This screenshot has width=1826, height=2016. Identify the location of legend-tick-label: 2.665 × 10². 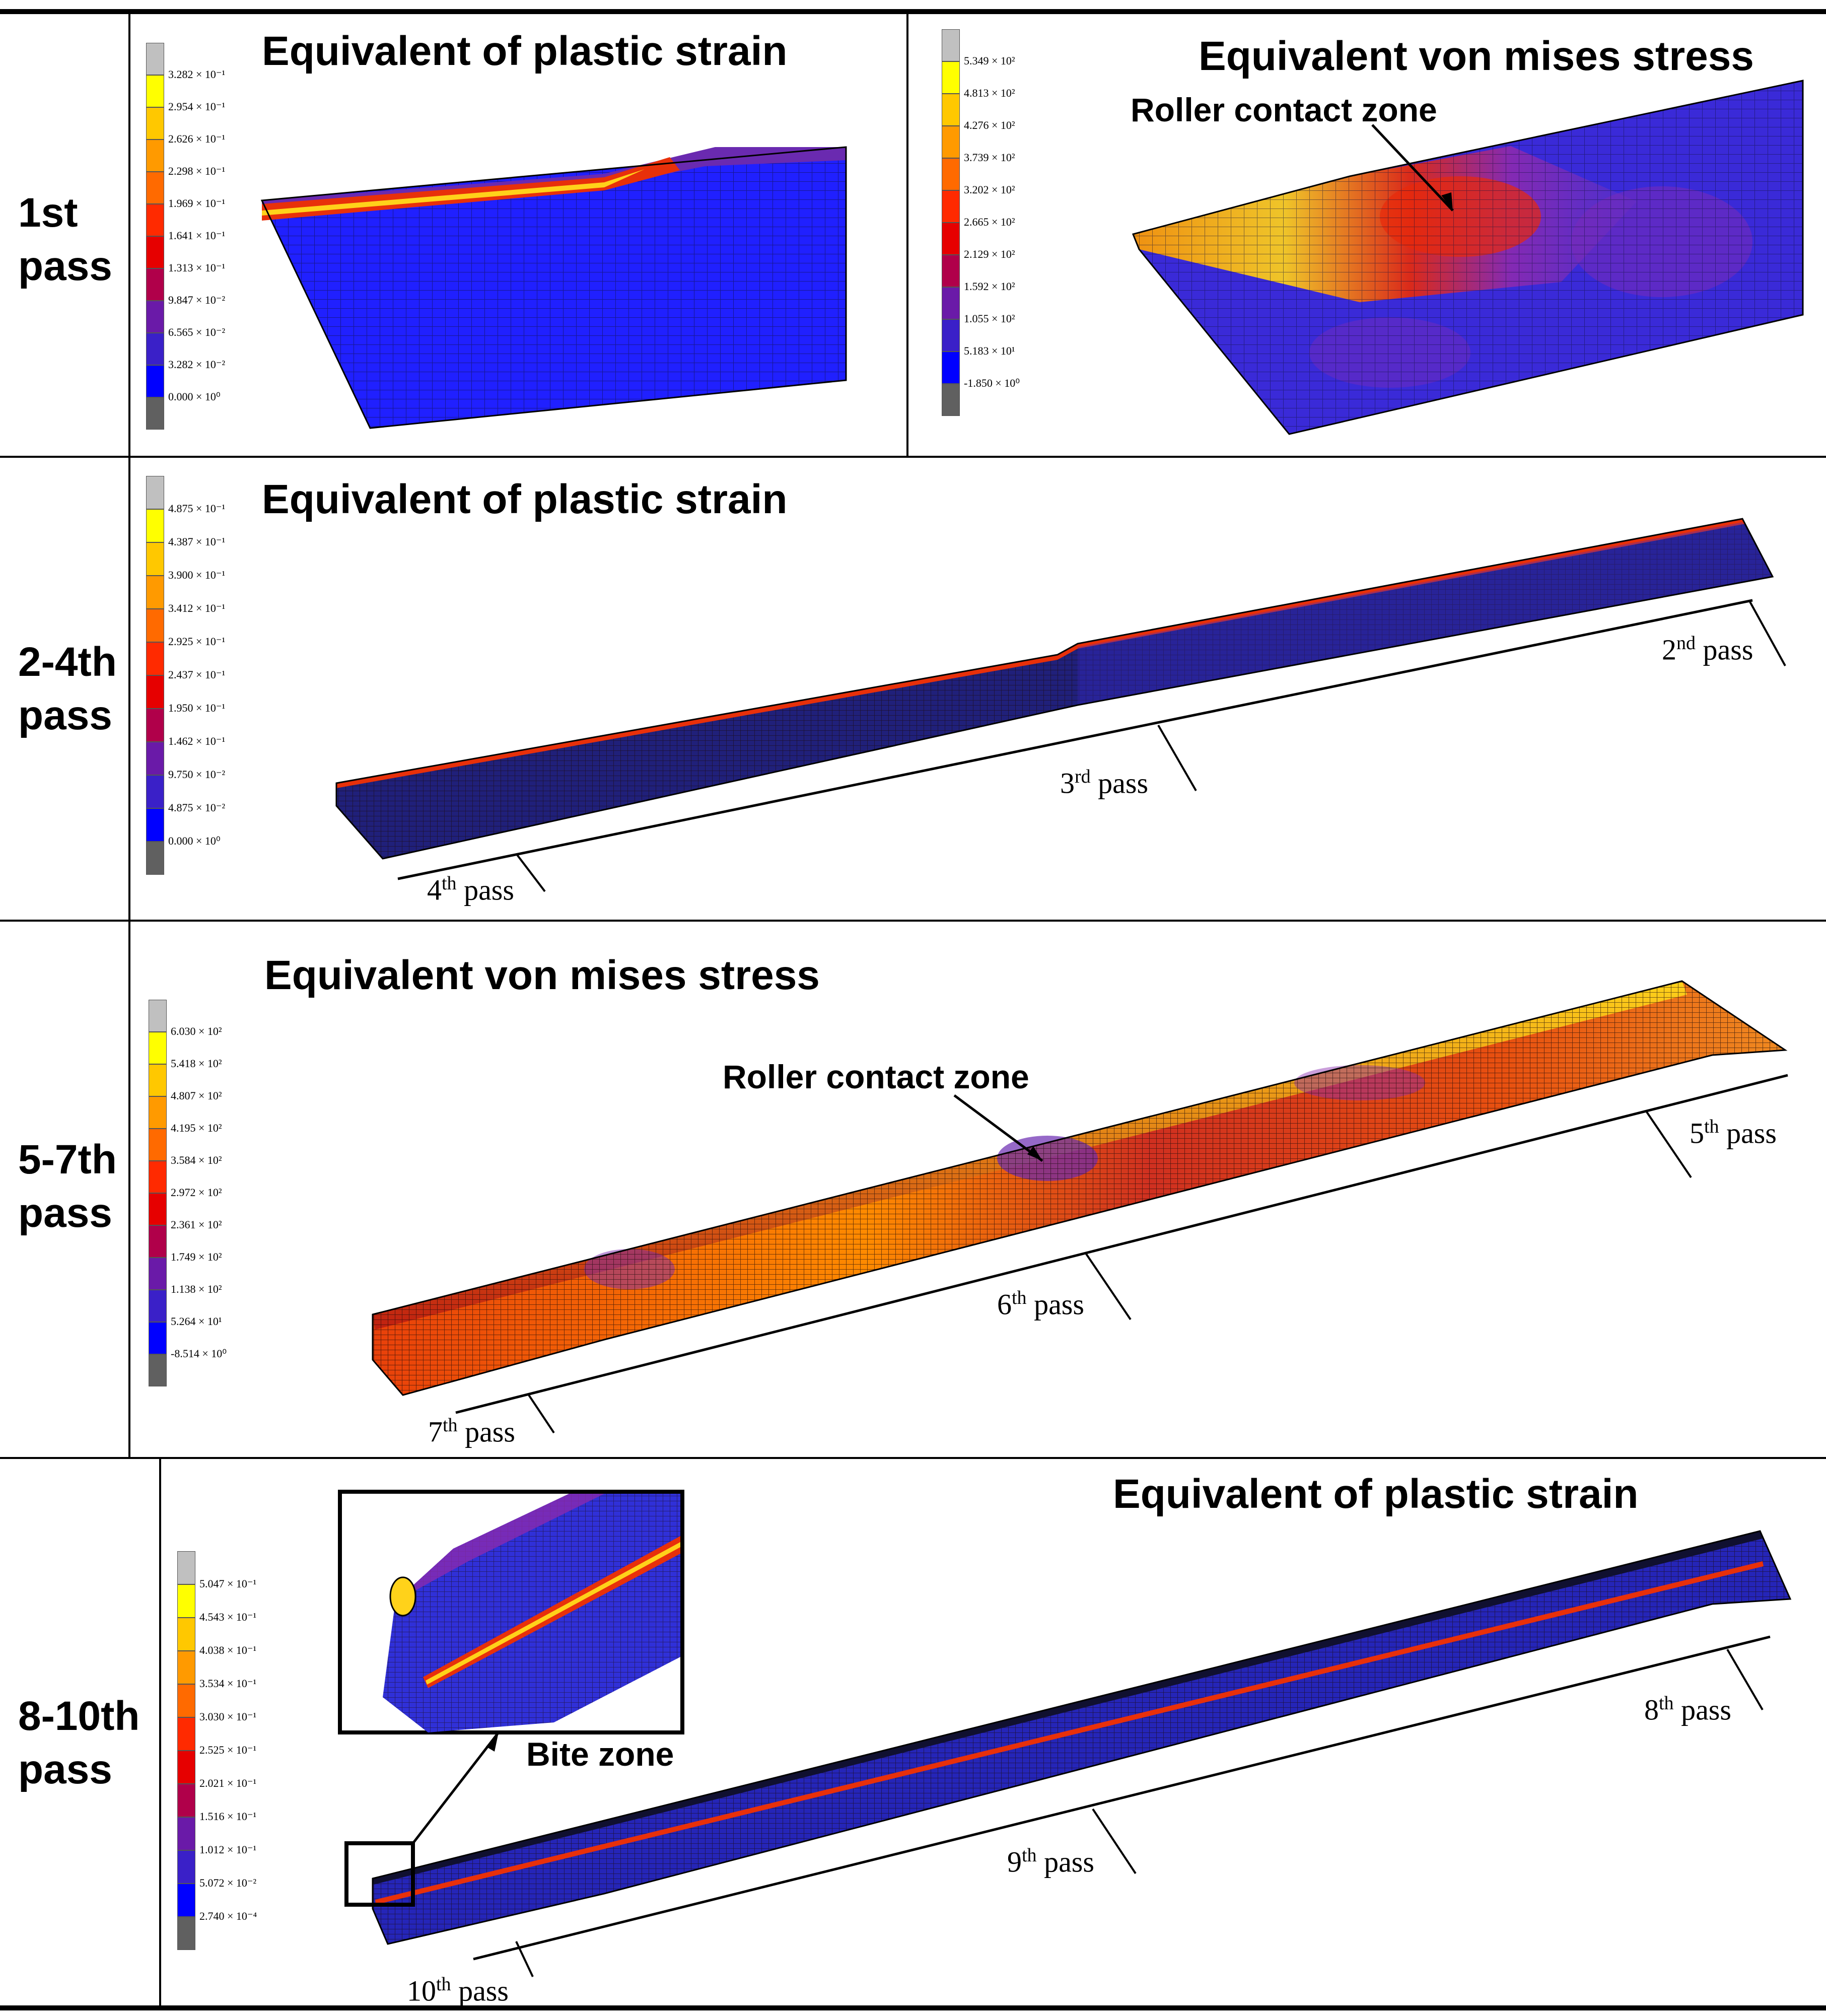
(989, 222).